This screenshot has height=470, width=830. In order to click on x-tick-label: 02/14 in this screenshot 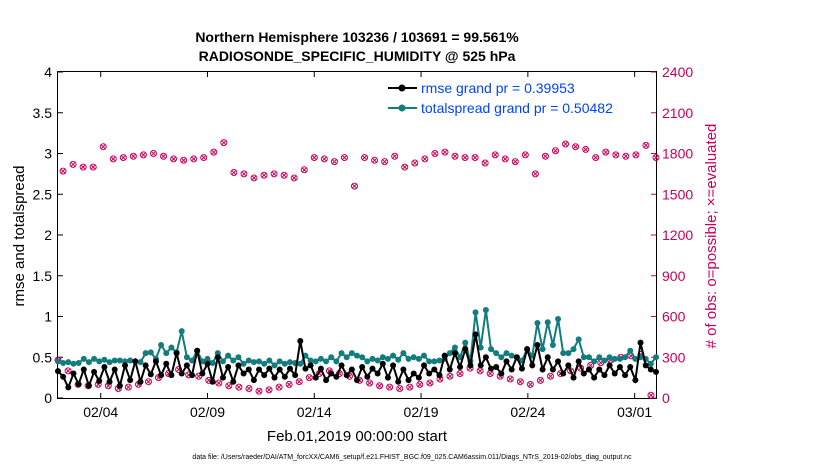, I will do `click(314, 412)`.